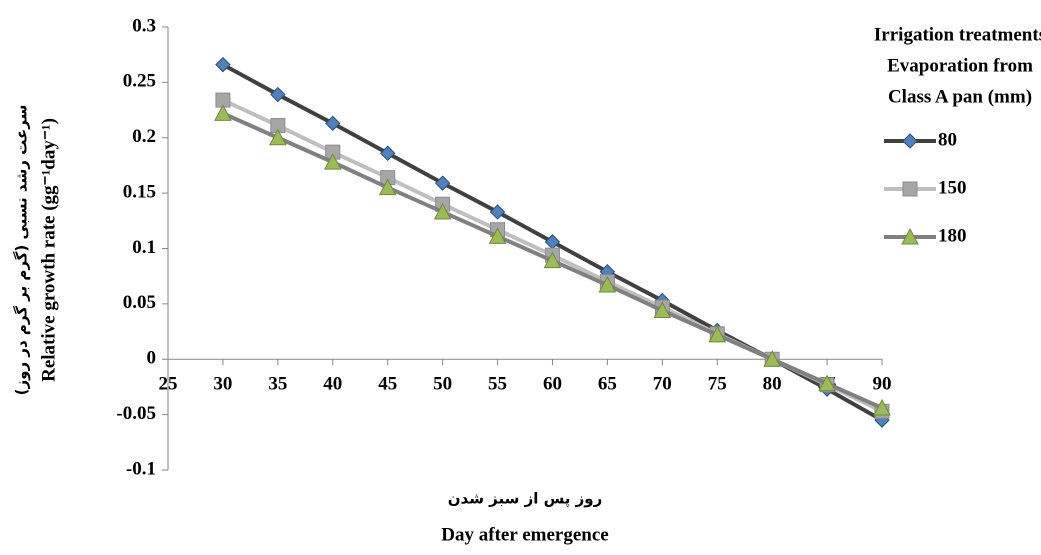 The image size is (1041, 555). I want to click on x-tick-label: 40, so click(332, 384).